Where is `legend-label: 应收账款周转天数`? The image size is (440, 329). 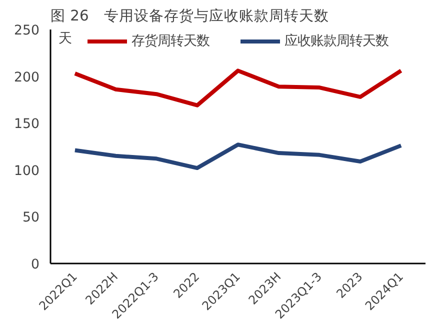
legend-label: 应收账款周转天数 is located at coordinates (336, 41).